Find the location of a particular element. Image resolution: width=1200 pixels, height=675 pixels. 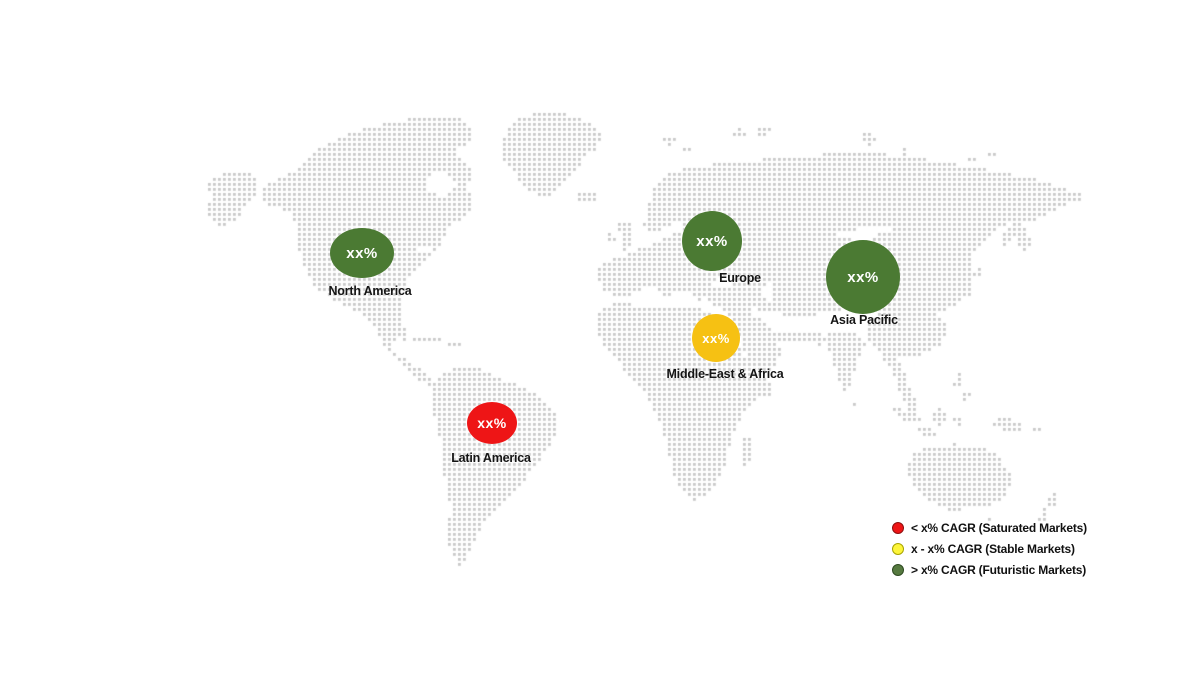

legend-label: < x% CAGR (Saturated Markets) is located at coordinates (999, 528).